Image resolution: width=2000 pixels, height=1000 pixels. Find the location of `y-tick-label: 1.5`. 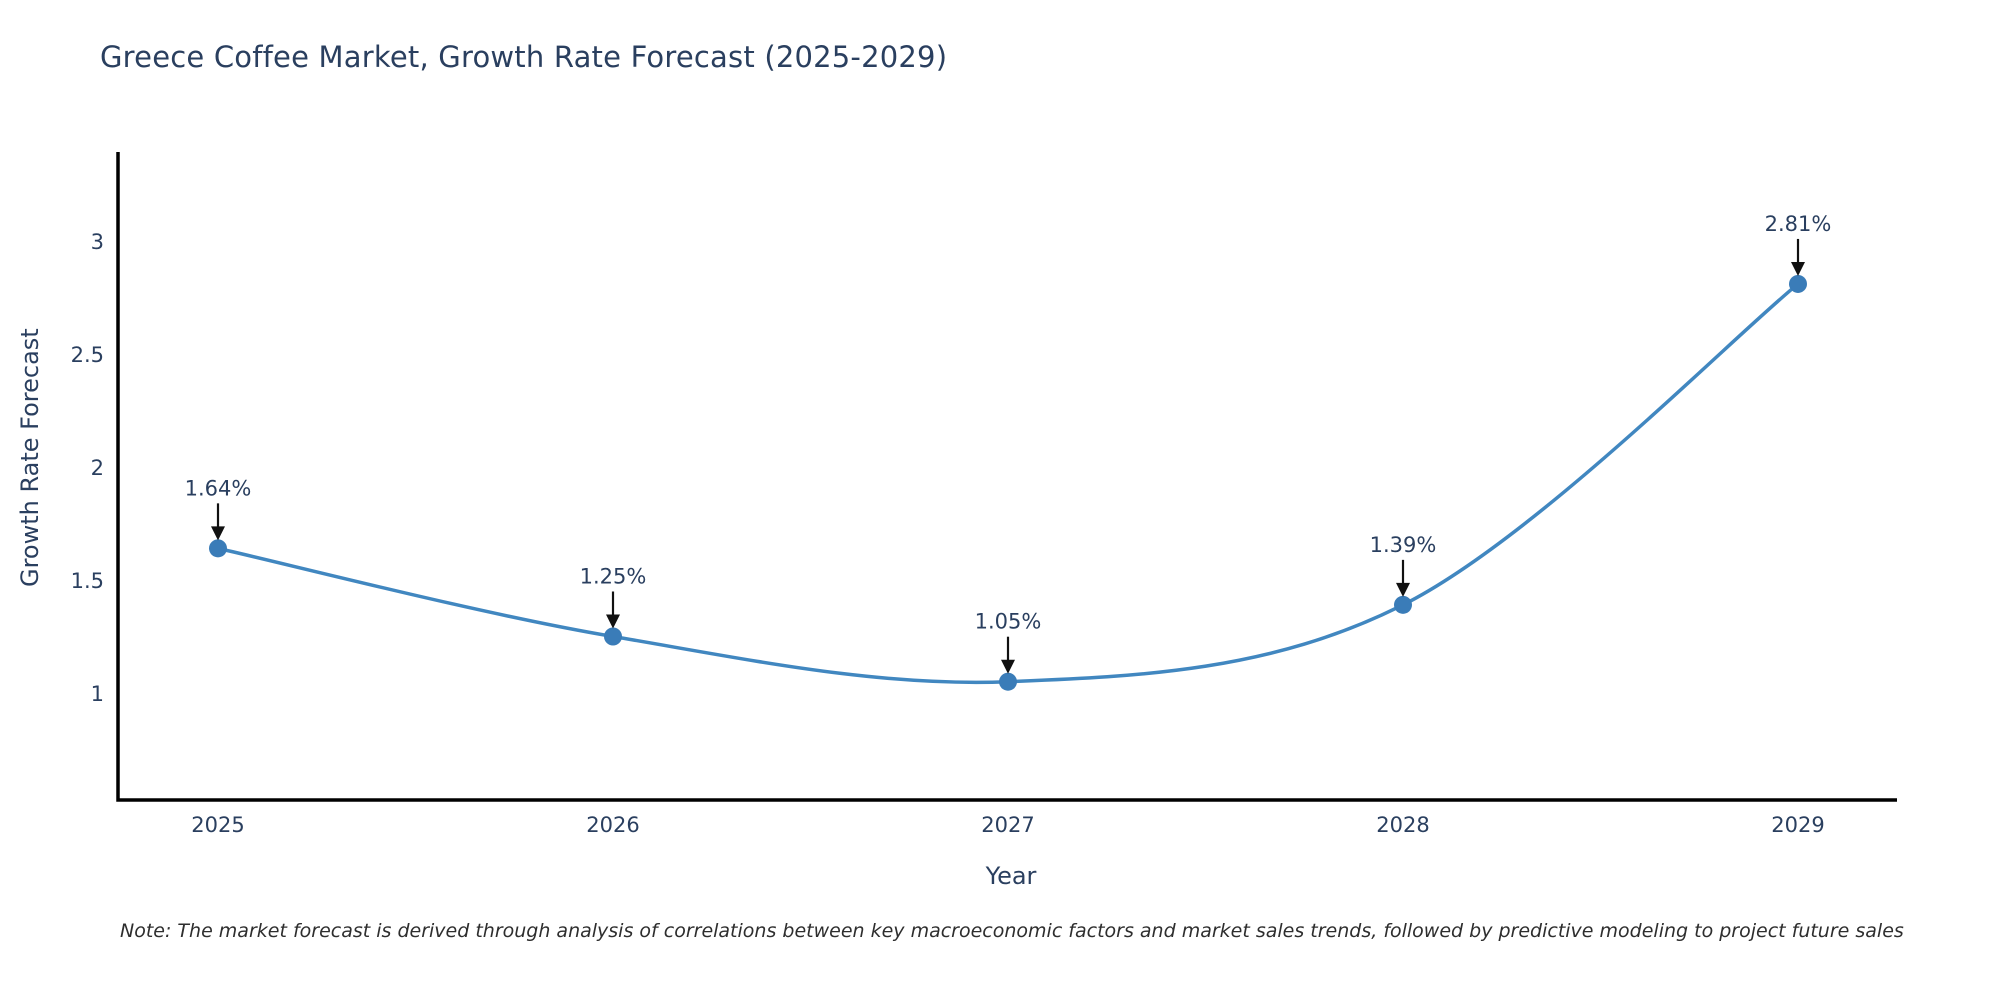

y-tick-label: 1.5 is located at coordinates (87, 581).